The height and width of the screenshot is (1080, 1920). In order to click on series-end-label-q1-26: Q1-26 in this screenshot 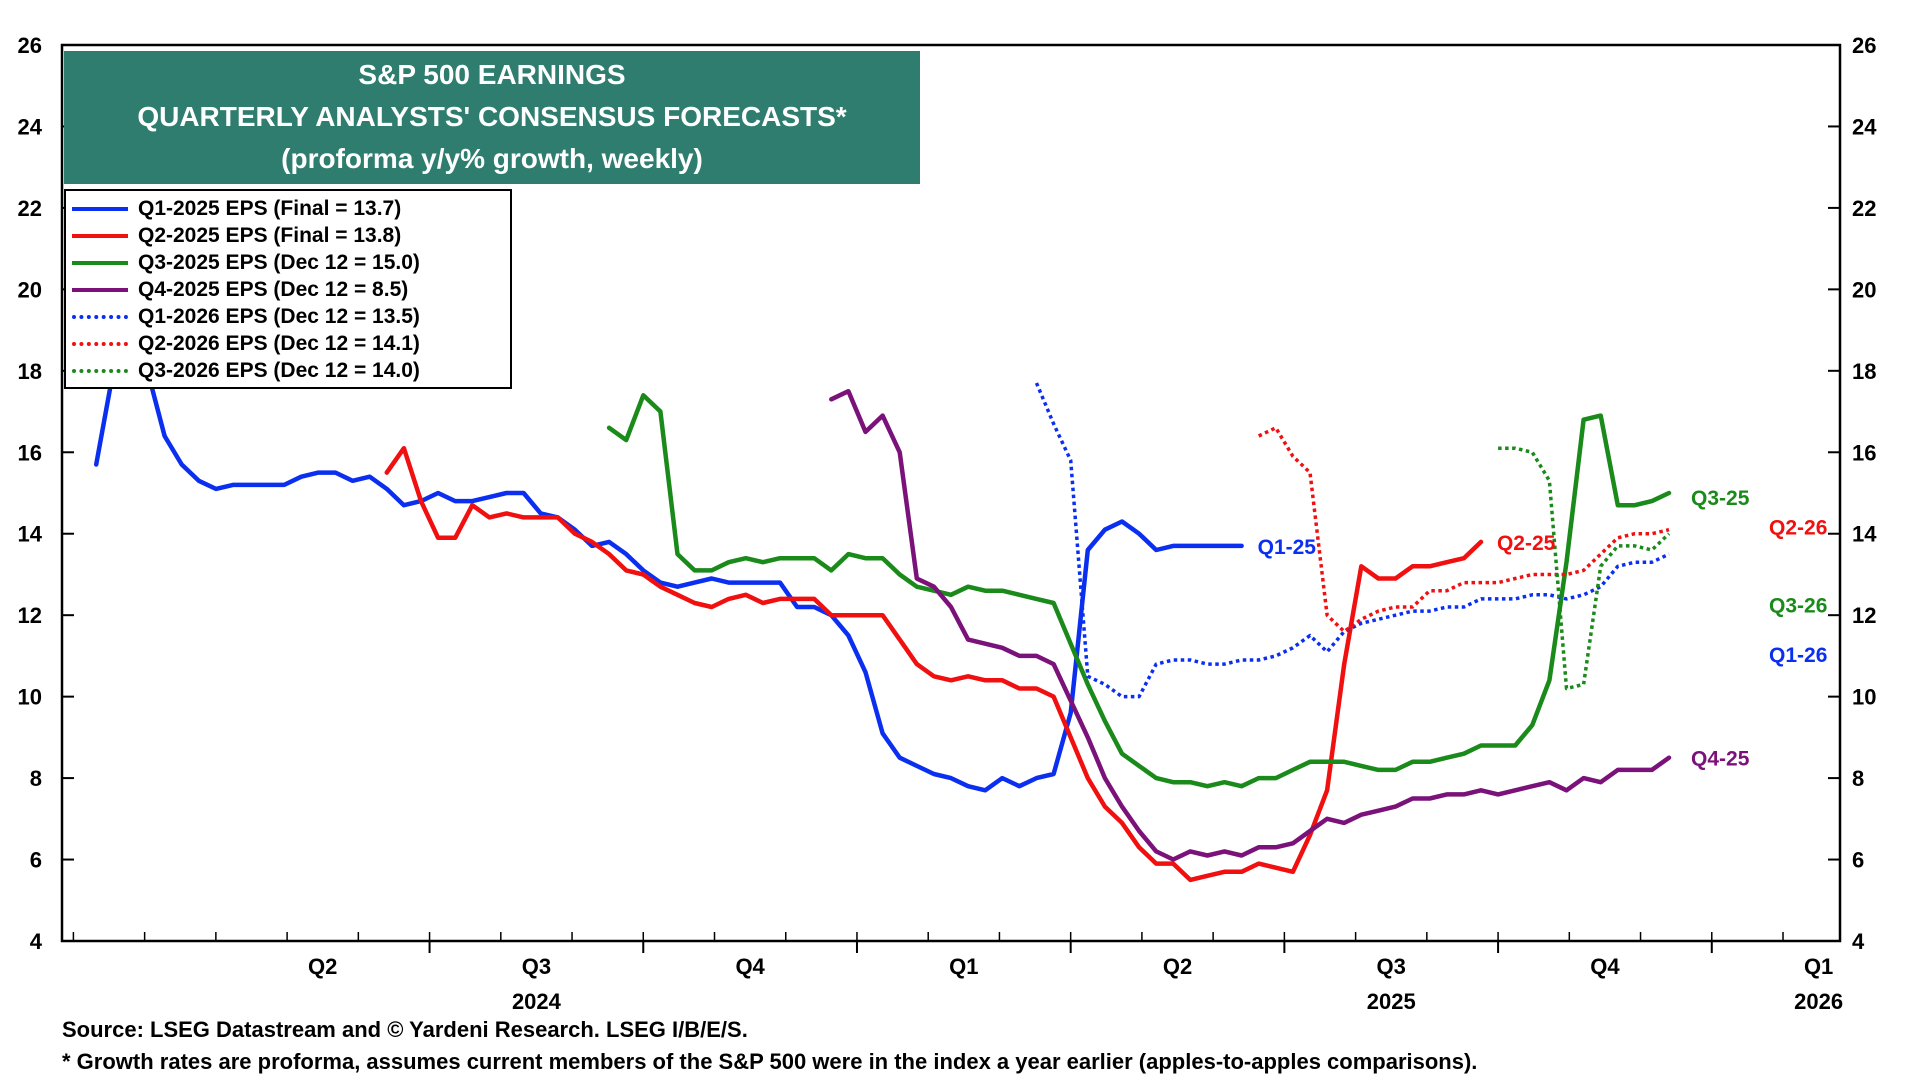, I will do `click(1798, 655)`.